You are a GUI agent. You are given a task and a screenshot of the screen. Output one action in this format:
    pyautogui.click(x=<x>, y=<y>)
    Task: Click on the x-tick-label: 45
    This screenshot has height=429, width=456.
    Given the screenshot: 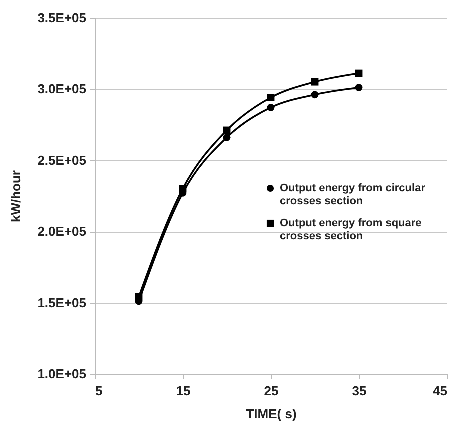 What is the action you would take?
    pyautogui.click(x=440, y=391)
    